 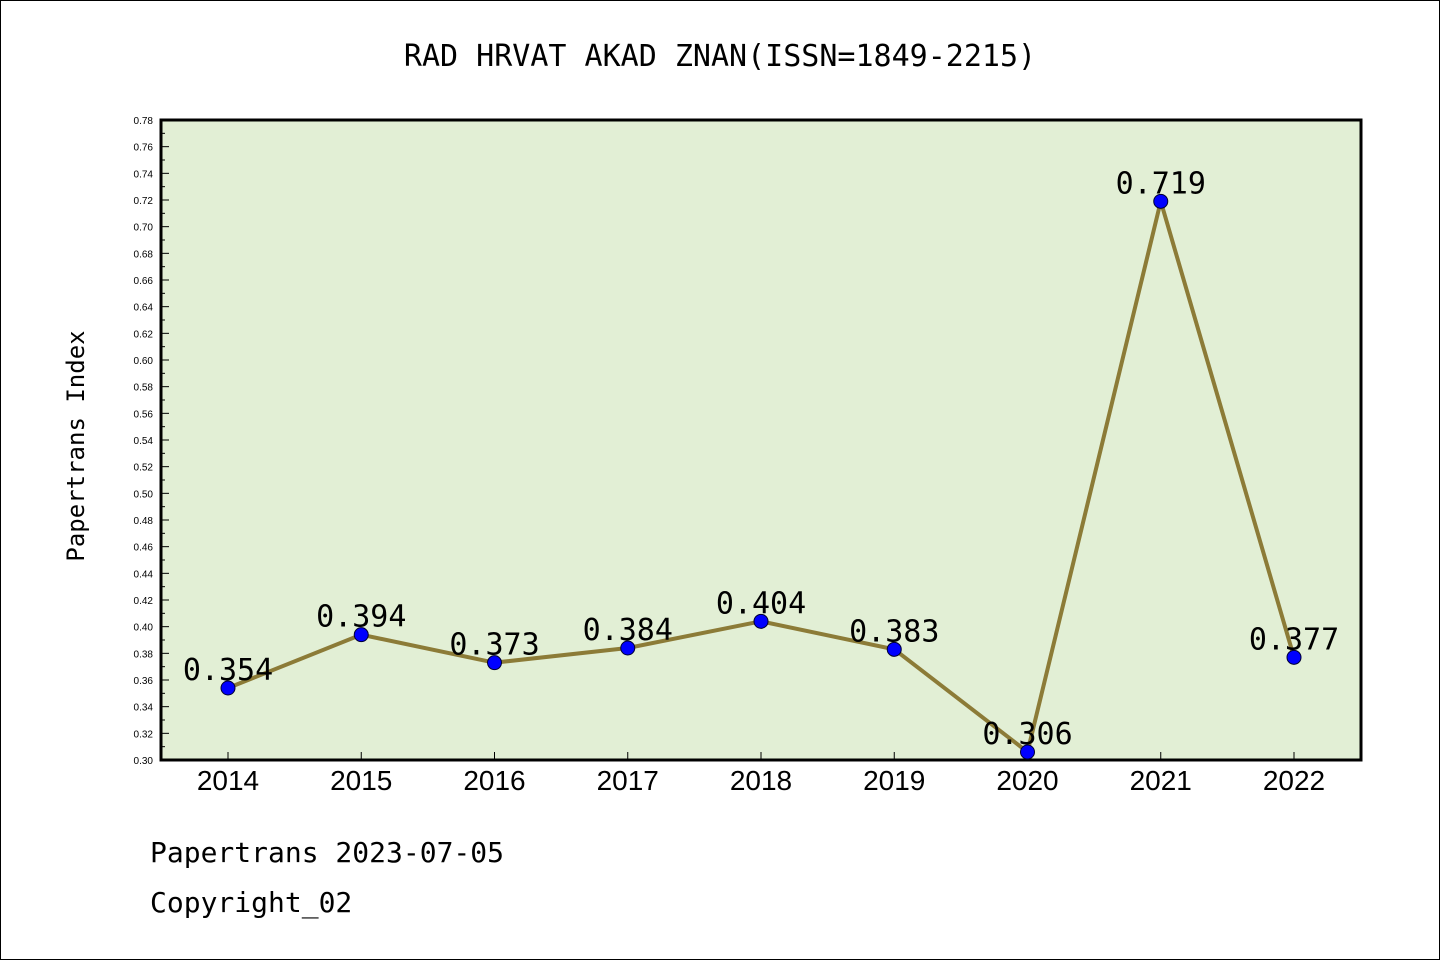 What do you see at coordinates (144, 388) in the screenshot?
I see `y-tick-label: 0.58` at bounding box center [144, 388].